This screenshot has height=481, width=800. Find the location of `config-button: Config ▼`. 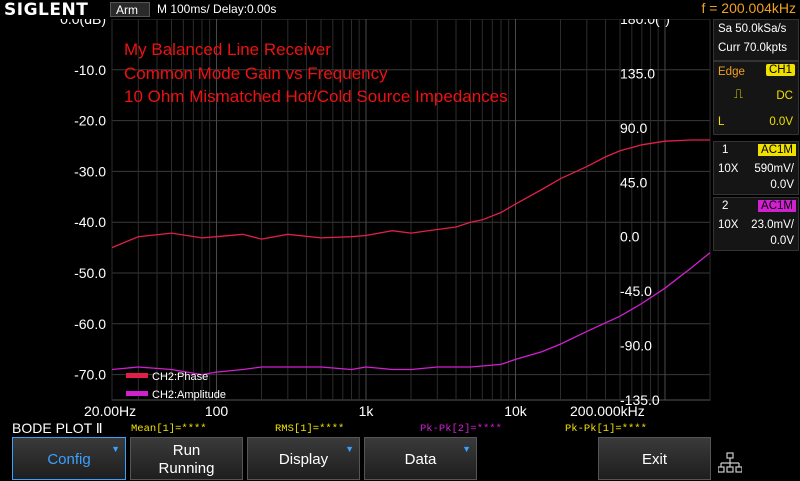

config-button: Config ▼ is located at coordinates (69, 458).